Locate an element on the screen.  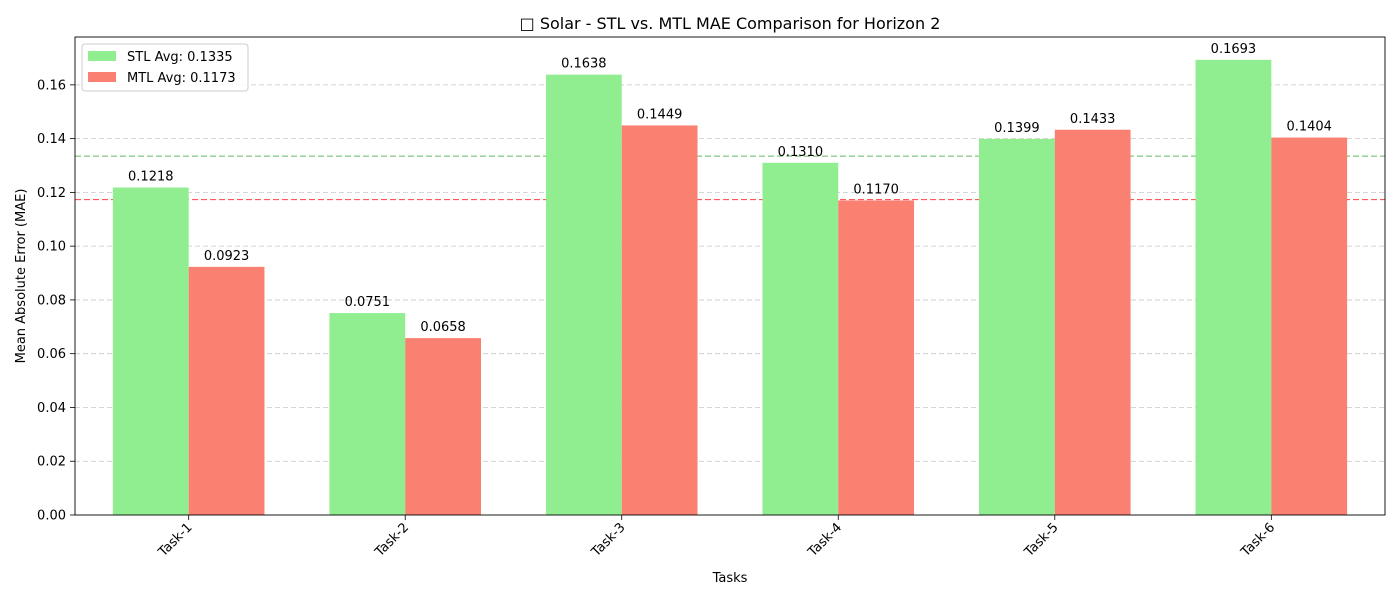
mtl-value-label: 0.1170 is located at coordinates (876, 189).